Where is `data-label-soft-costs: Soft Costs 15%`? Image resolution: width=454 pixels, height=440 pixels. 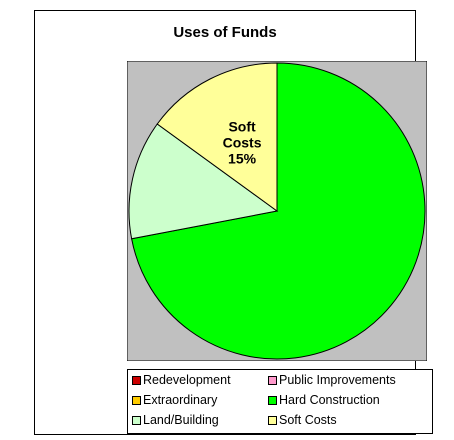
data-label-soft-costs: Soft Costs 15% is located at coordinates (242, 142).